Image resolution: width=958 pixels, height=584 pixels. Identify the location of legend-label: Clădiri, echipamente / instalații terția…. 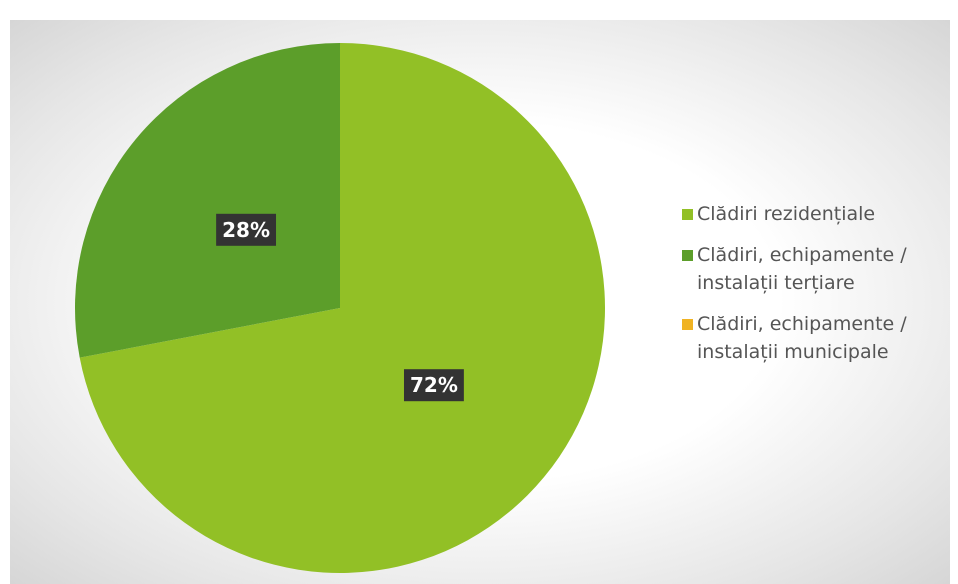
(802, 269).